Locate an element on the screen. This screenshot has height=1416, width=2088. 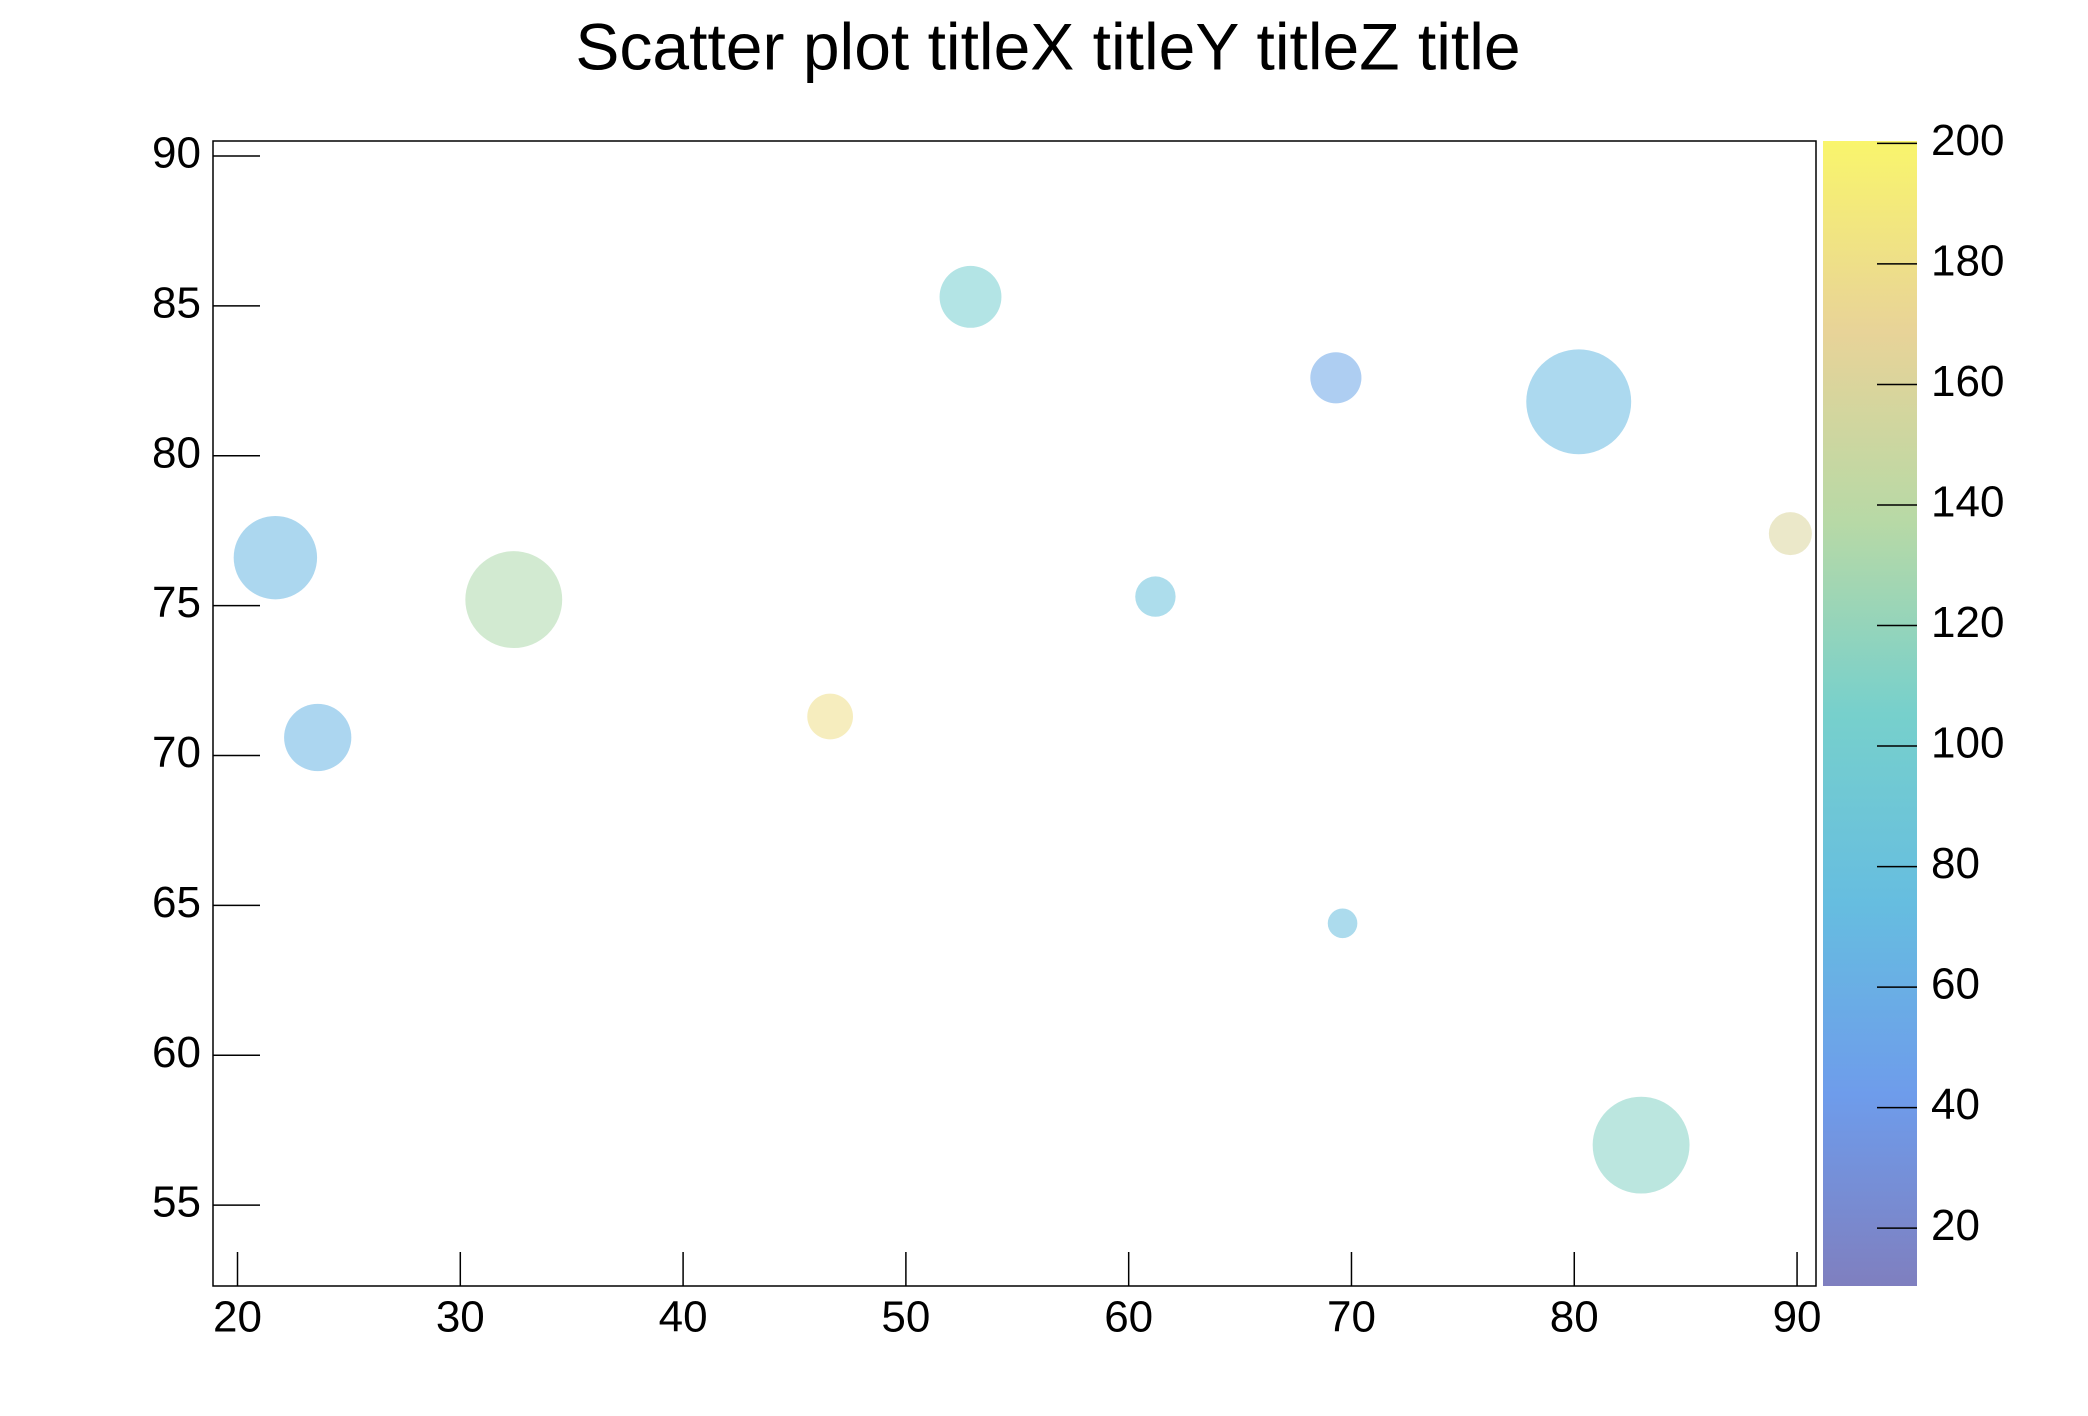
x-tick-label: 30 is located at coordinates (460, 1317).